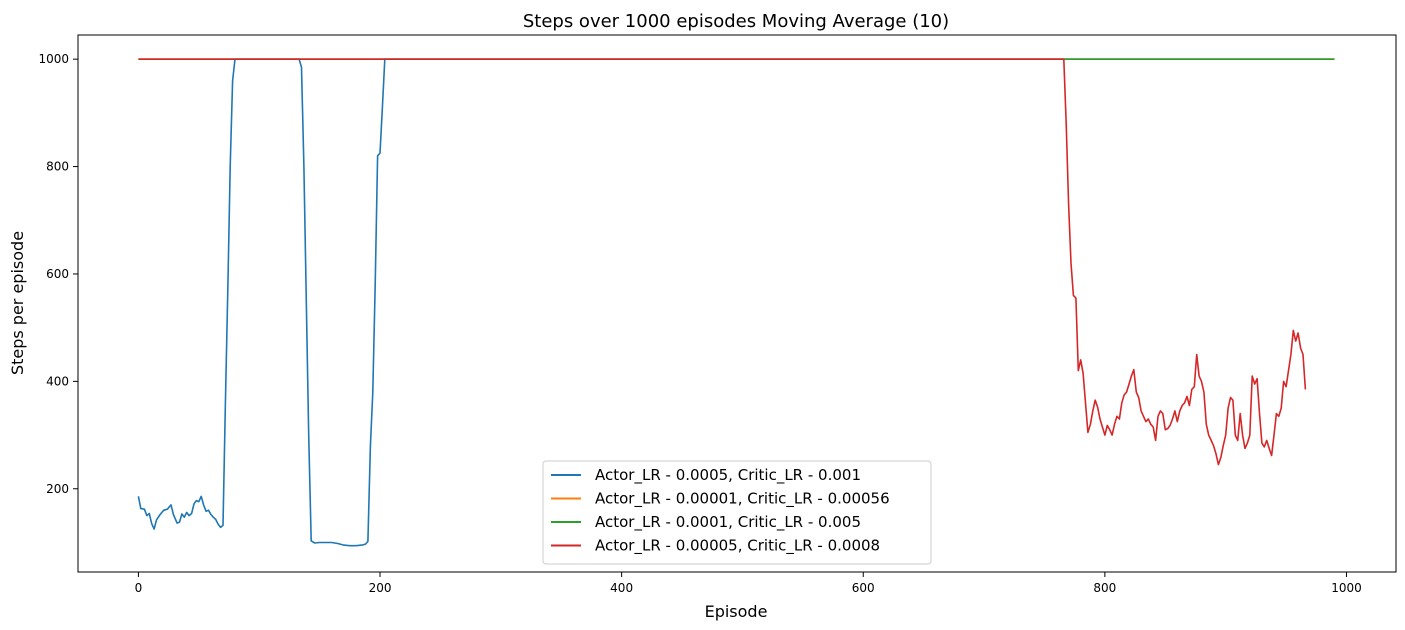 This screenshot has height=630, width=1405. I want to click on x-tick-label: 800, so click(1104, 588).